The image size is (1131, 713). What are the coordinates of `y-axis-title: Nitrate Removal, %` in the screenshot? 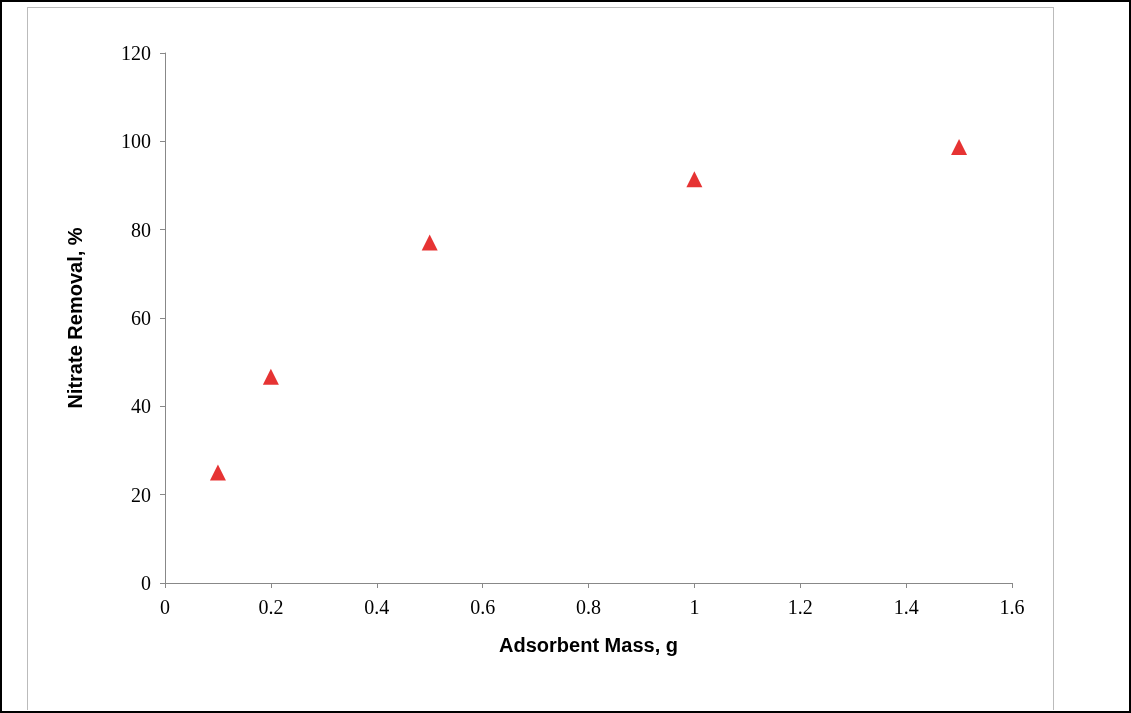 It's located at (75, 318).